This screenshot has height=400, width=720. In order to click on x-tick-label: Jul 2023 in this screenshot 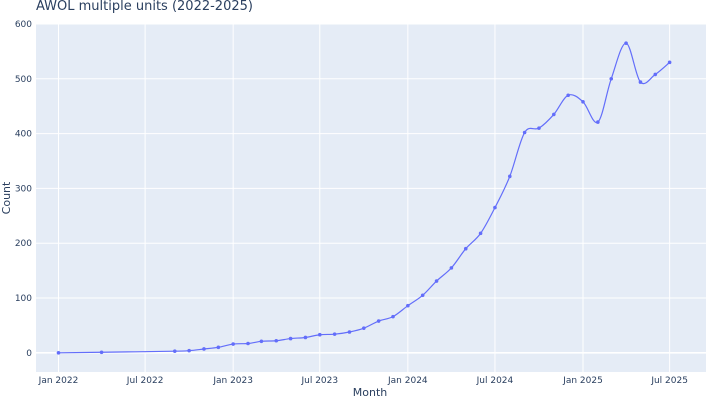, I will do `click(319, 381)`.